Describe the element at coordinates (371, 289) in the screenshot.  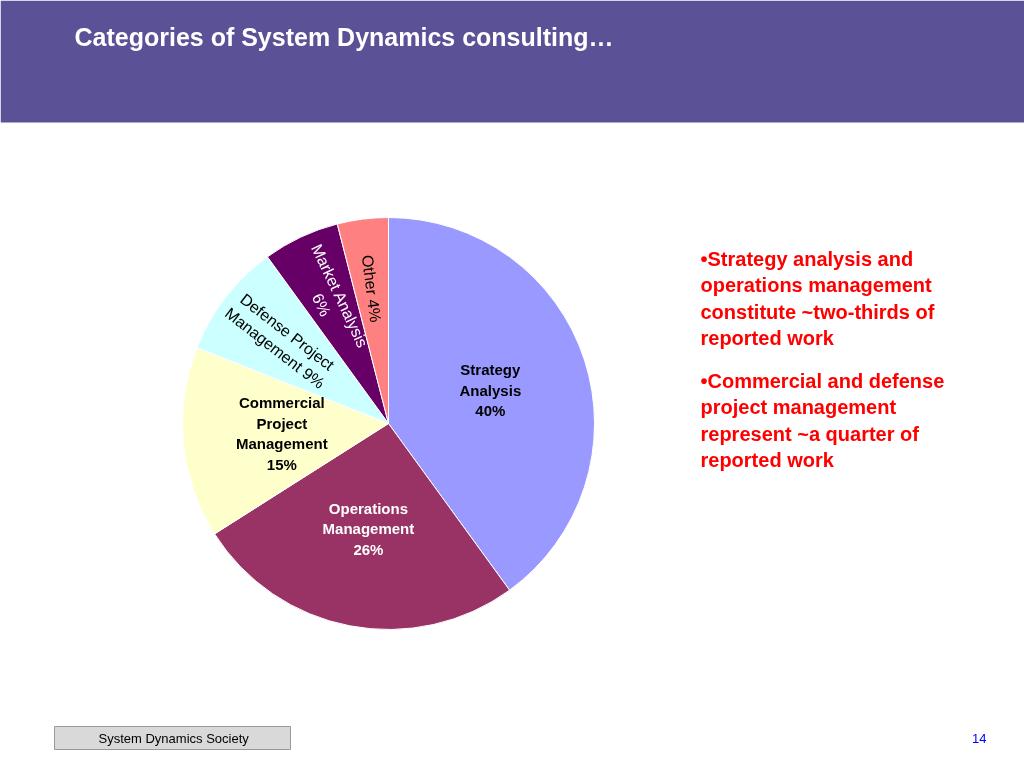
I see `slice-label: Other 4%` at that location.